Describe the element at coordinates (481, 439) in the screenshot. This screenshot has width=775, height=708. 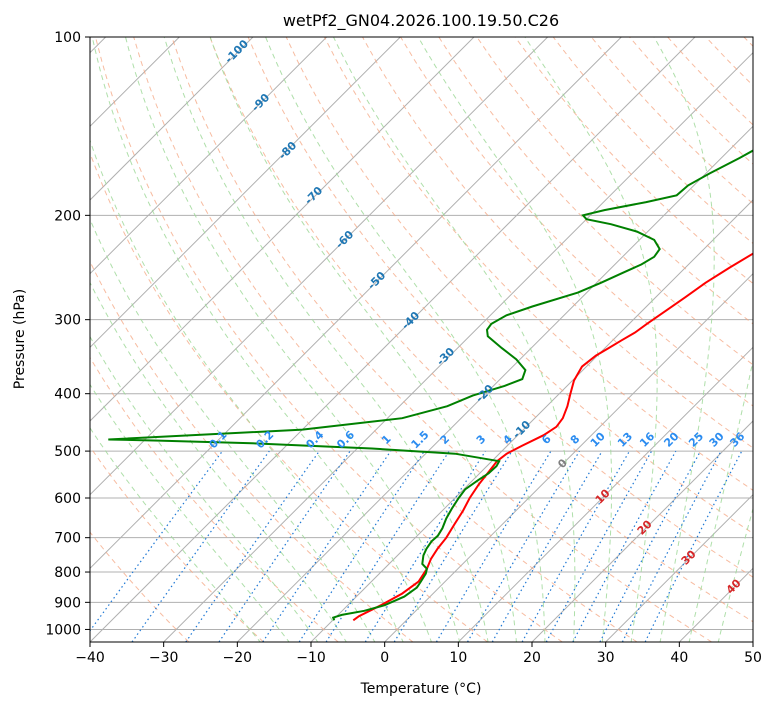
I see `mixing-ratio-label: 3` at that location.